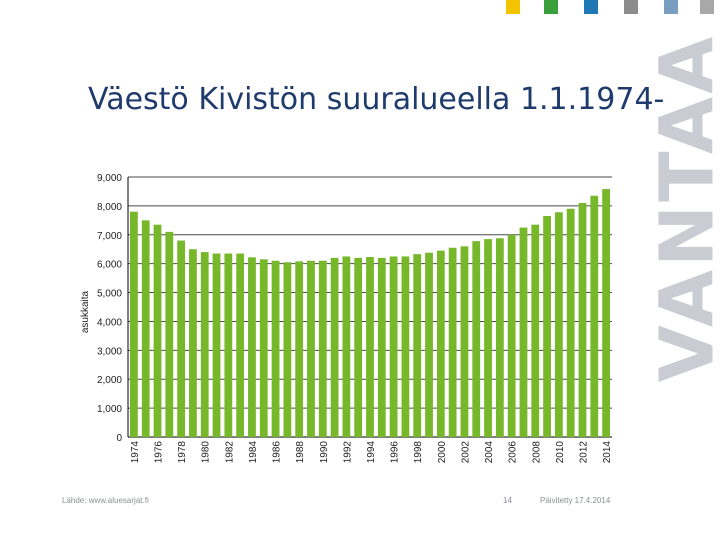 The image size is (720, 540). What do you see at coordinates (157, 330) in the screenshot?
I see `bar-1976` at bounding box center [157, 330].